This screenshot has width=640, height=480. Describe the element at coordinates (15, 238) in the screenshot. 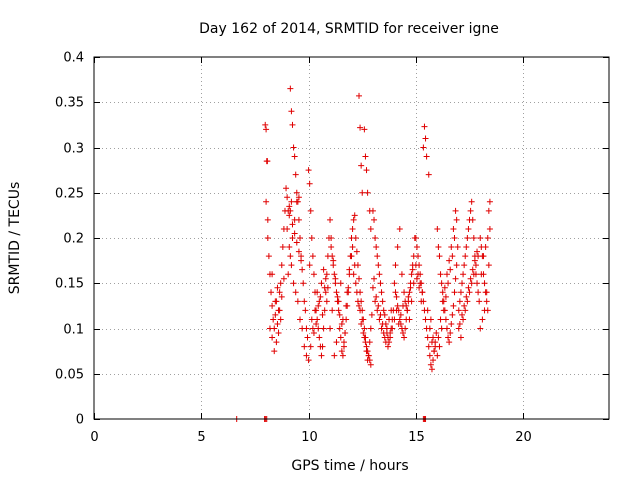

I see `y-axis-label: SRMTID / TECUs` at that location.